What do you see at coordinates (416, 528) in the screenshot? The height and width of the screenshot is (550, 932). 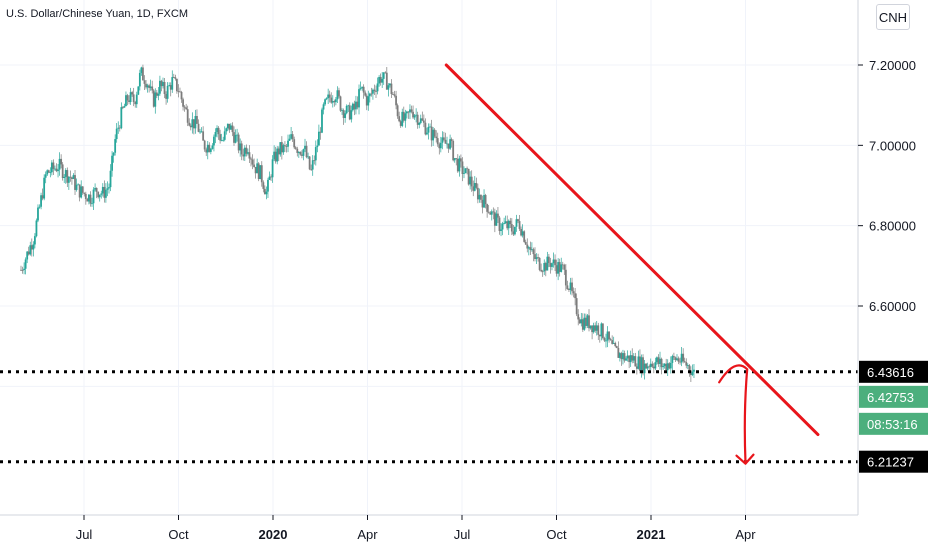 I see `time-axis: Jul Oct 2020 Apr Jul Oct 2021 Apr` at bounding box center [416, 528].